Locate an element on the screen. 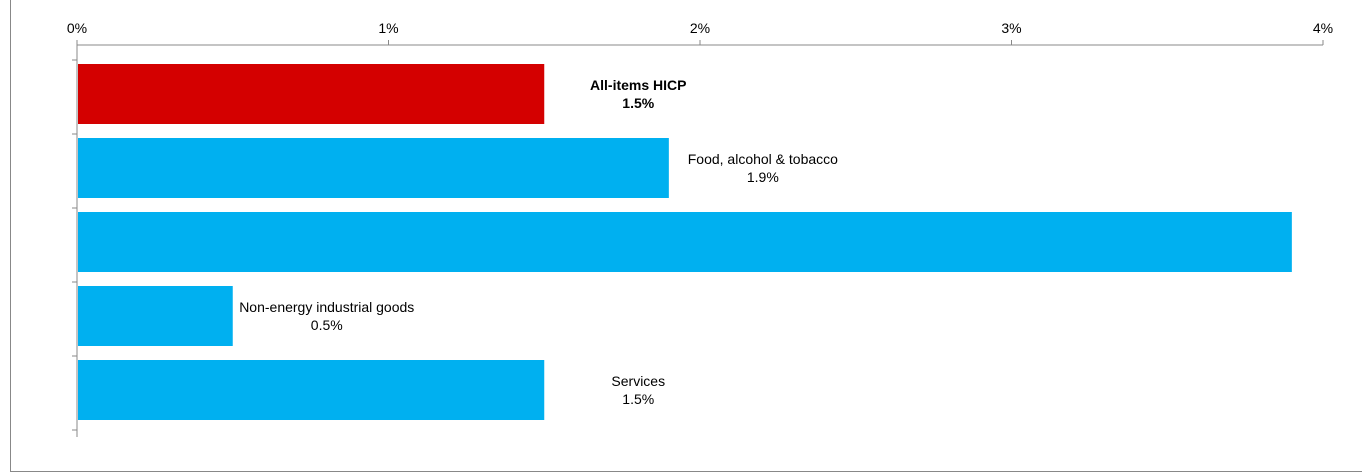 The width and height of the screenshot is (1362, 472). x-tick-label: 4% is located at coordinates (1323, 28).